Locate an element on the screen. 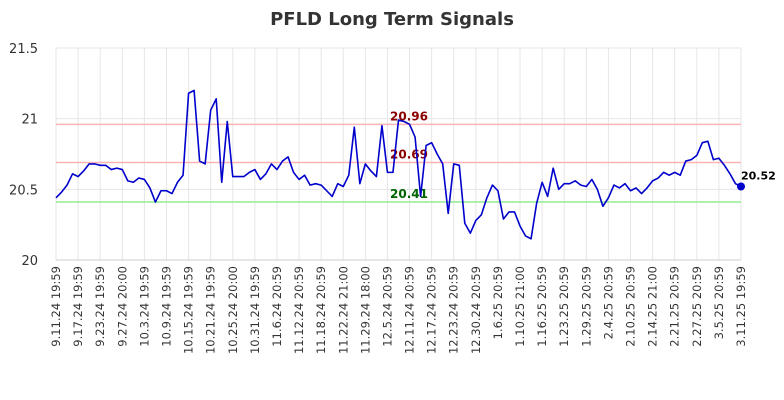  x-tick-label: 11.6.24 20:59 is located at coordinates (277, 306).